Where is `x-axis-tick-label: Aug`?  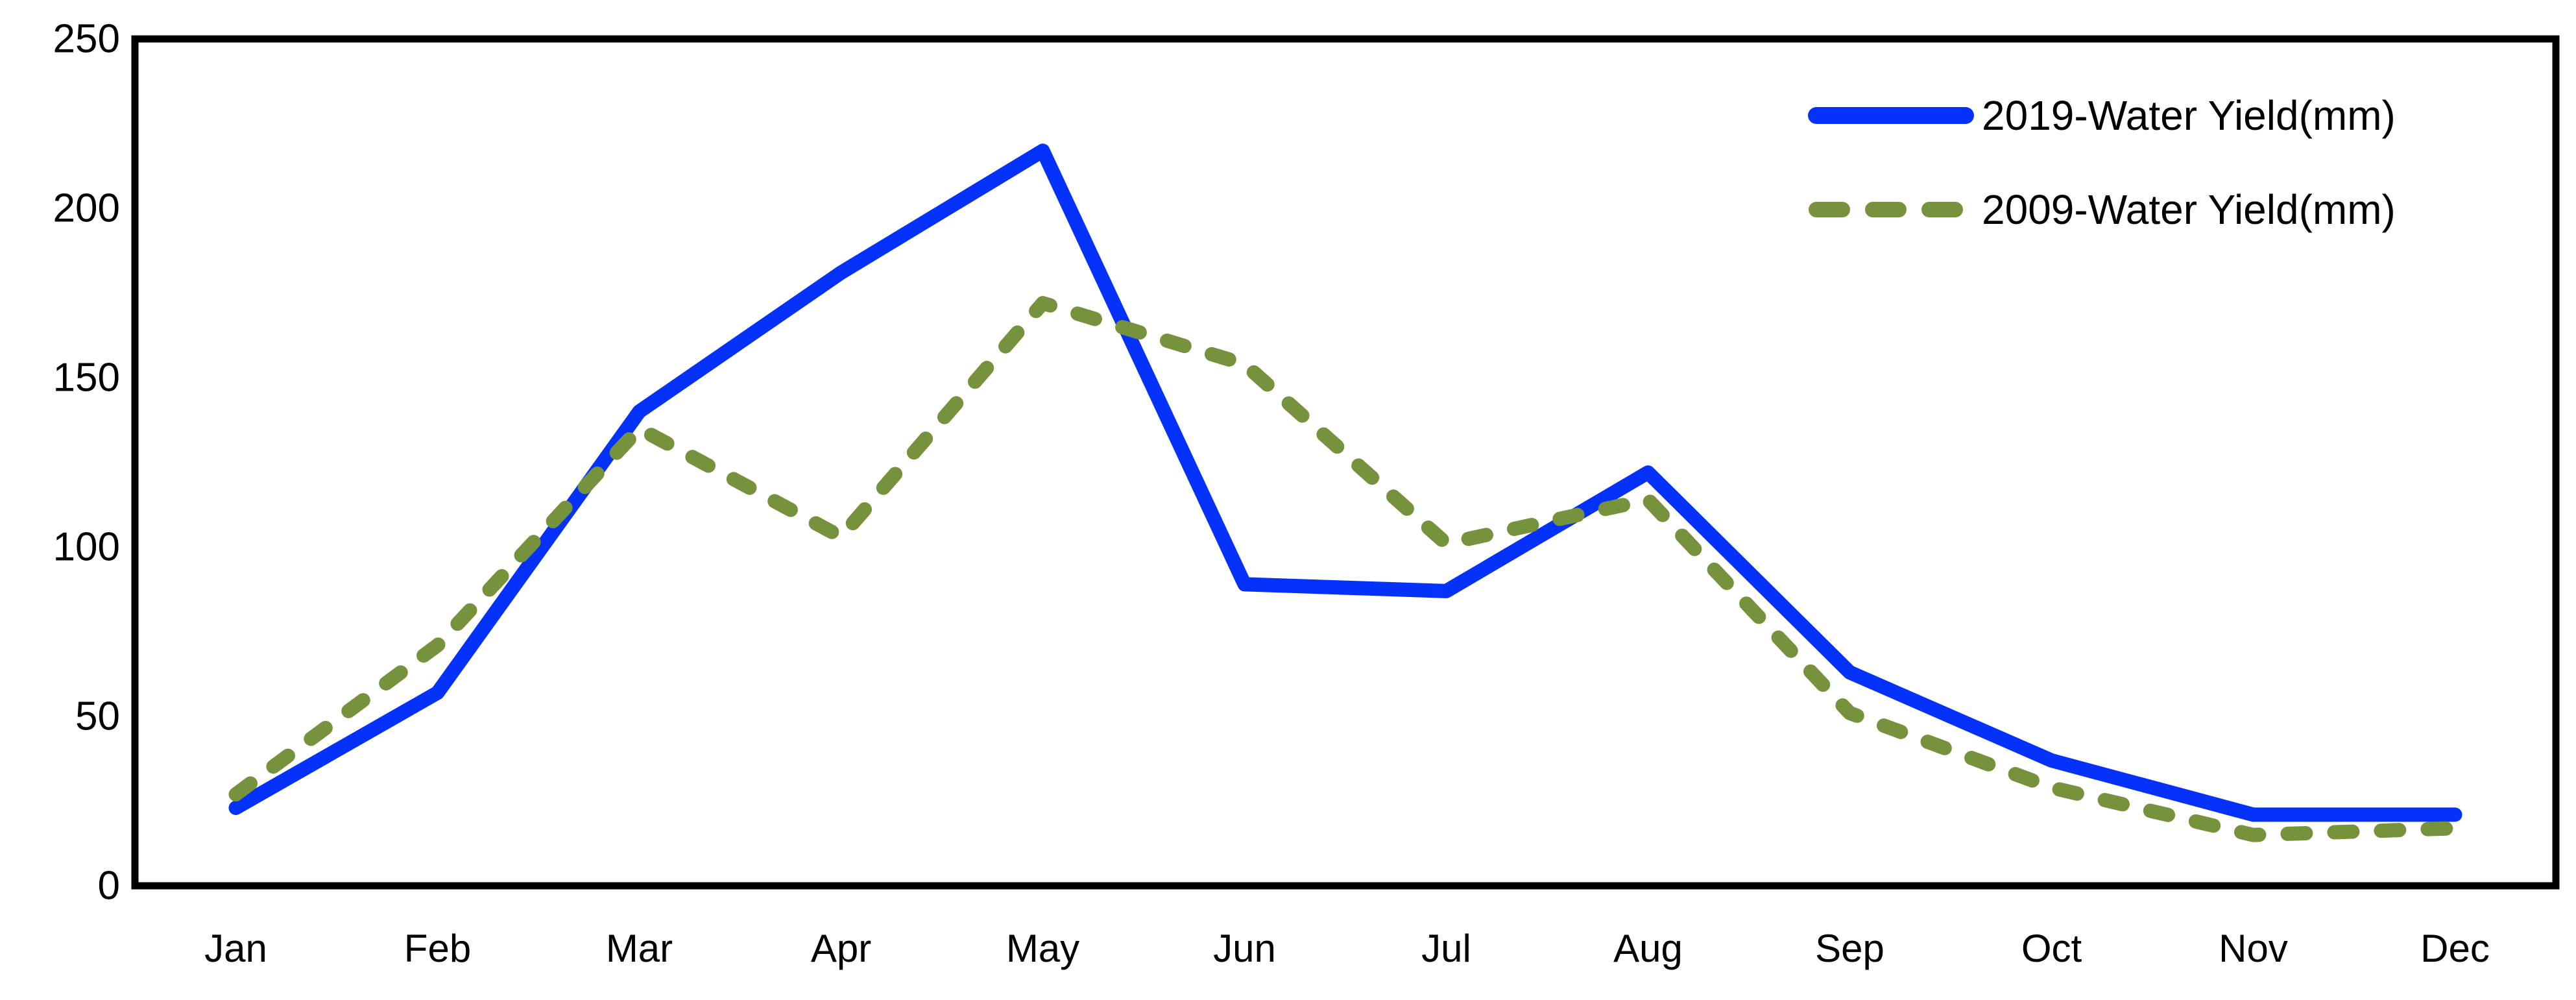 x-axis-tick-label: Aug is located at coordinates (1648, 948).